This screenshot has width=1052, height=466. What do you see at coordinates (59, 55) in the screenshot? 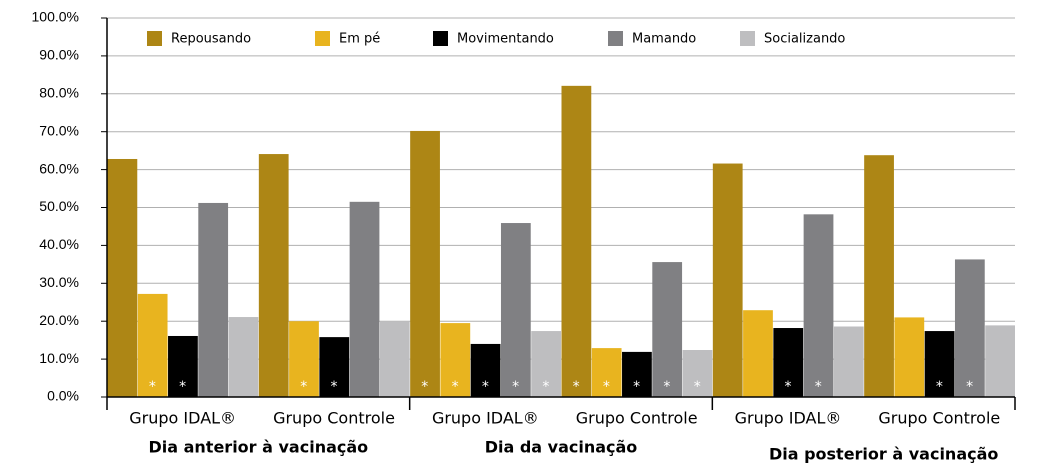
I see `y-tick-label: 90.0%` at bounding box center [59, 55].